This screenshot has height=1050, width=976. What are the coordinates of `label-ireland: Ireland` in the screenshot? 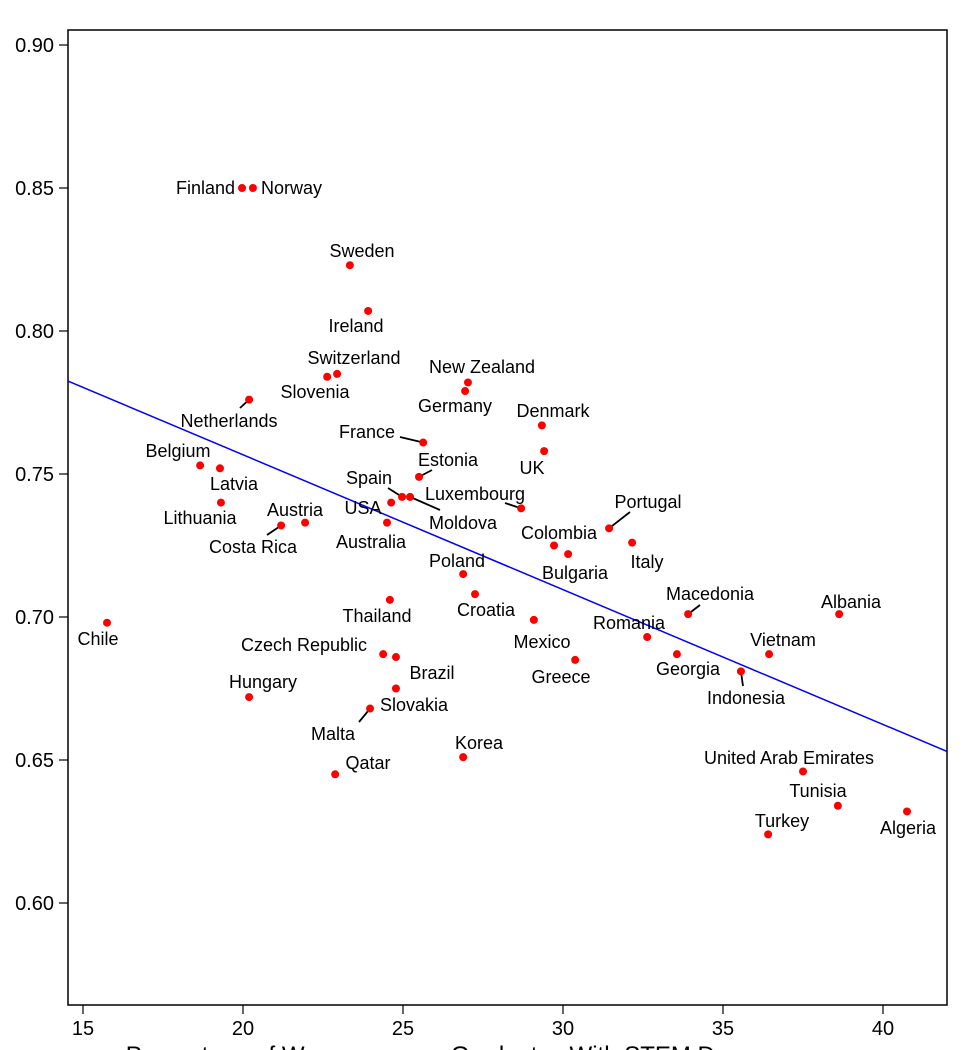 It's located at (355, 326).